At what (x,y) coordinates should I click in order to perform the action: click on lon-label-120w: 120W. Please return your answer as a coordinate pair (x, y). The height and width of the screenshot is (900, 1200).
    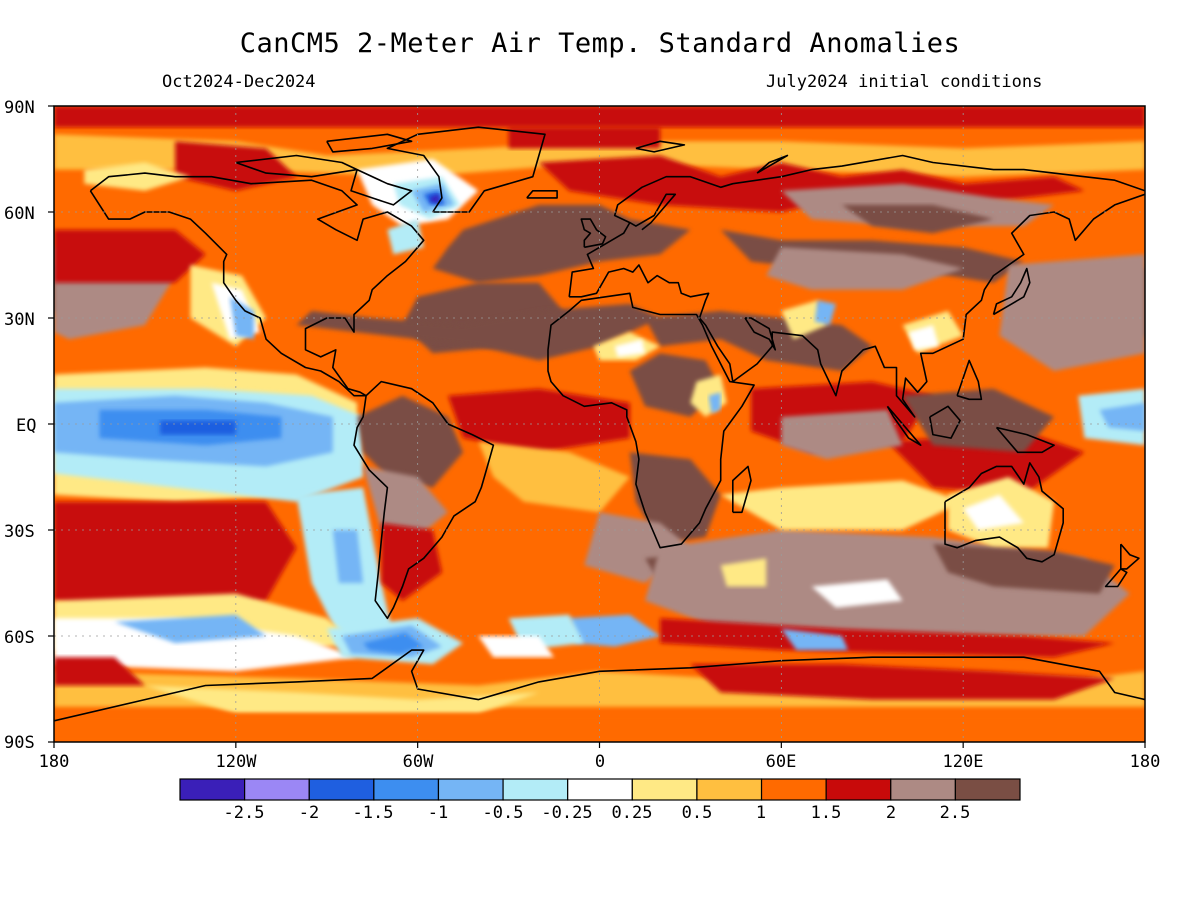
    Looking at the image, I should click on (237, 762).